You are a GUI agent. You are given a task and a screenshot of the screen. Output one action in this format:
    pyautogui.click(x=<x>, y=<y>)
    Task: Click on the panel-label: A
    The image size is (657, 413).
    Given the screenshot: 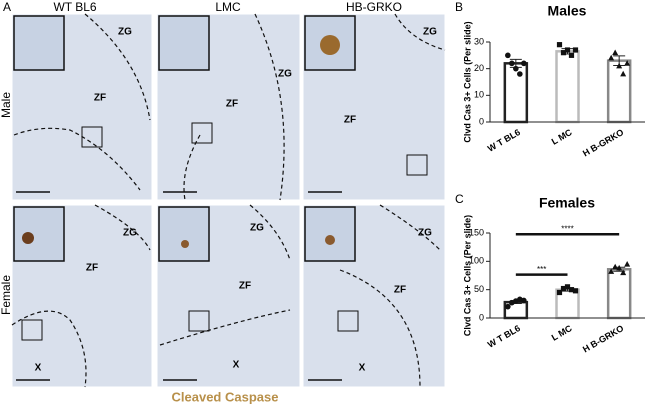 What is the action you would take?
    pyautogui.click(x=7, y=7)
    